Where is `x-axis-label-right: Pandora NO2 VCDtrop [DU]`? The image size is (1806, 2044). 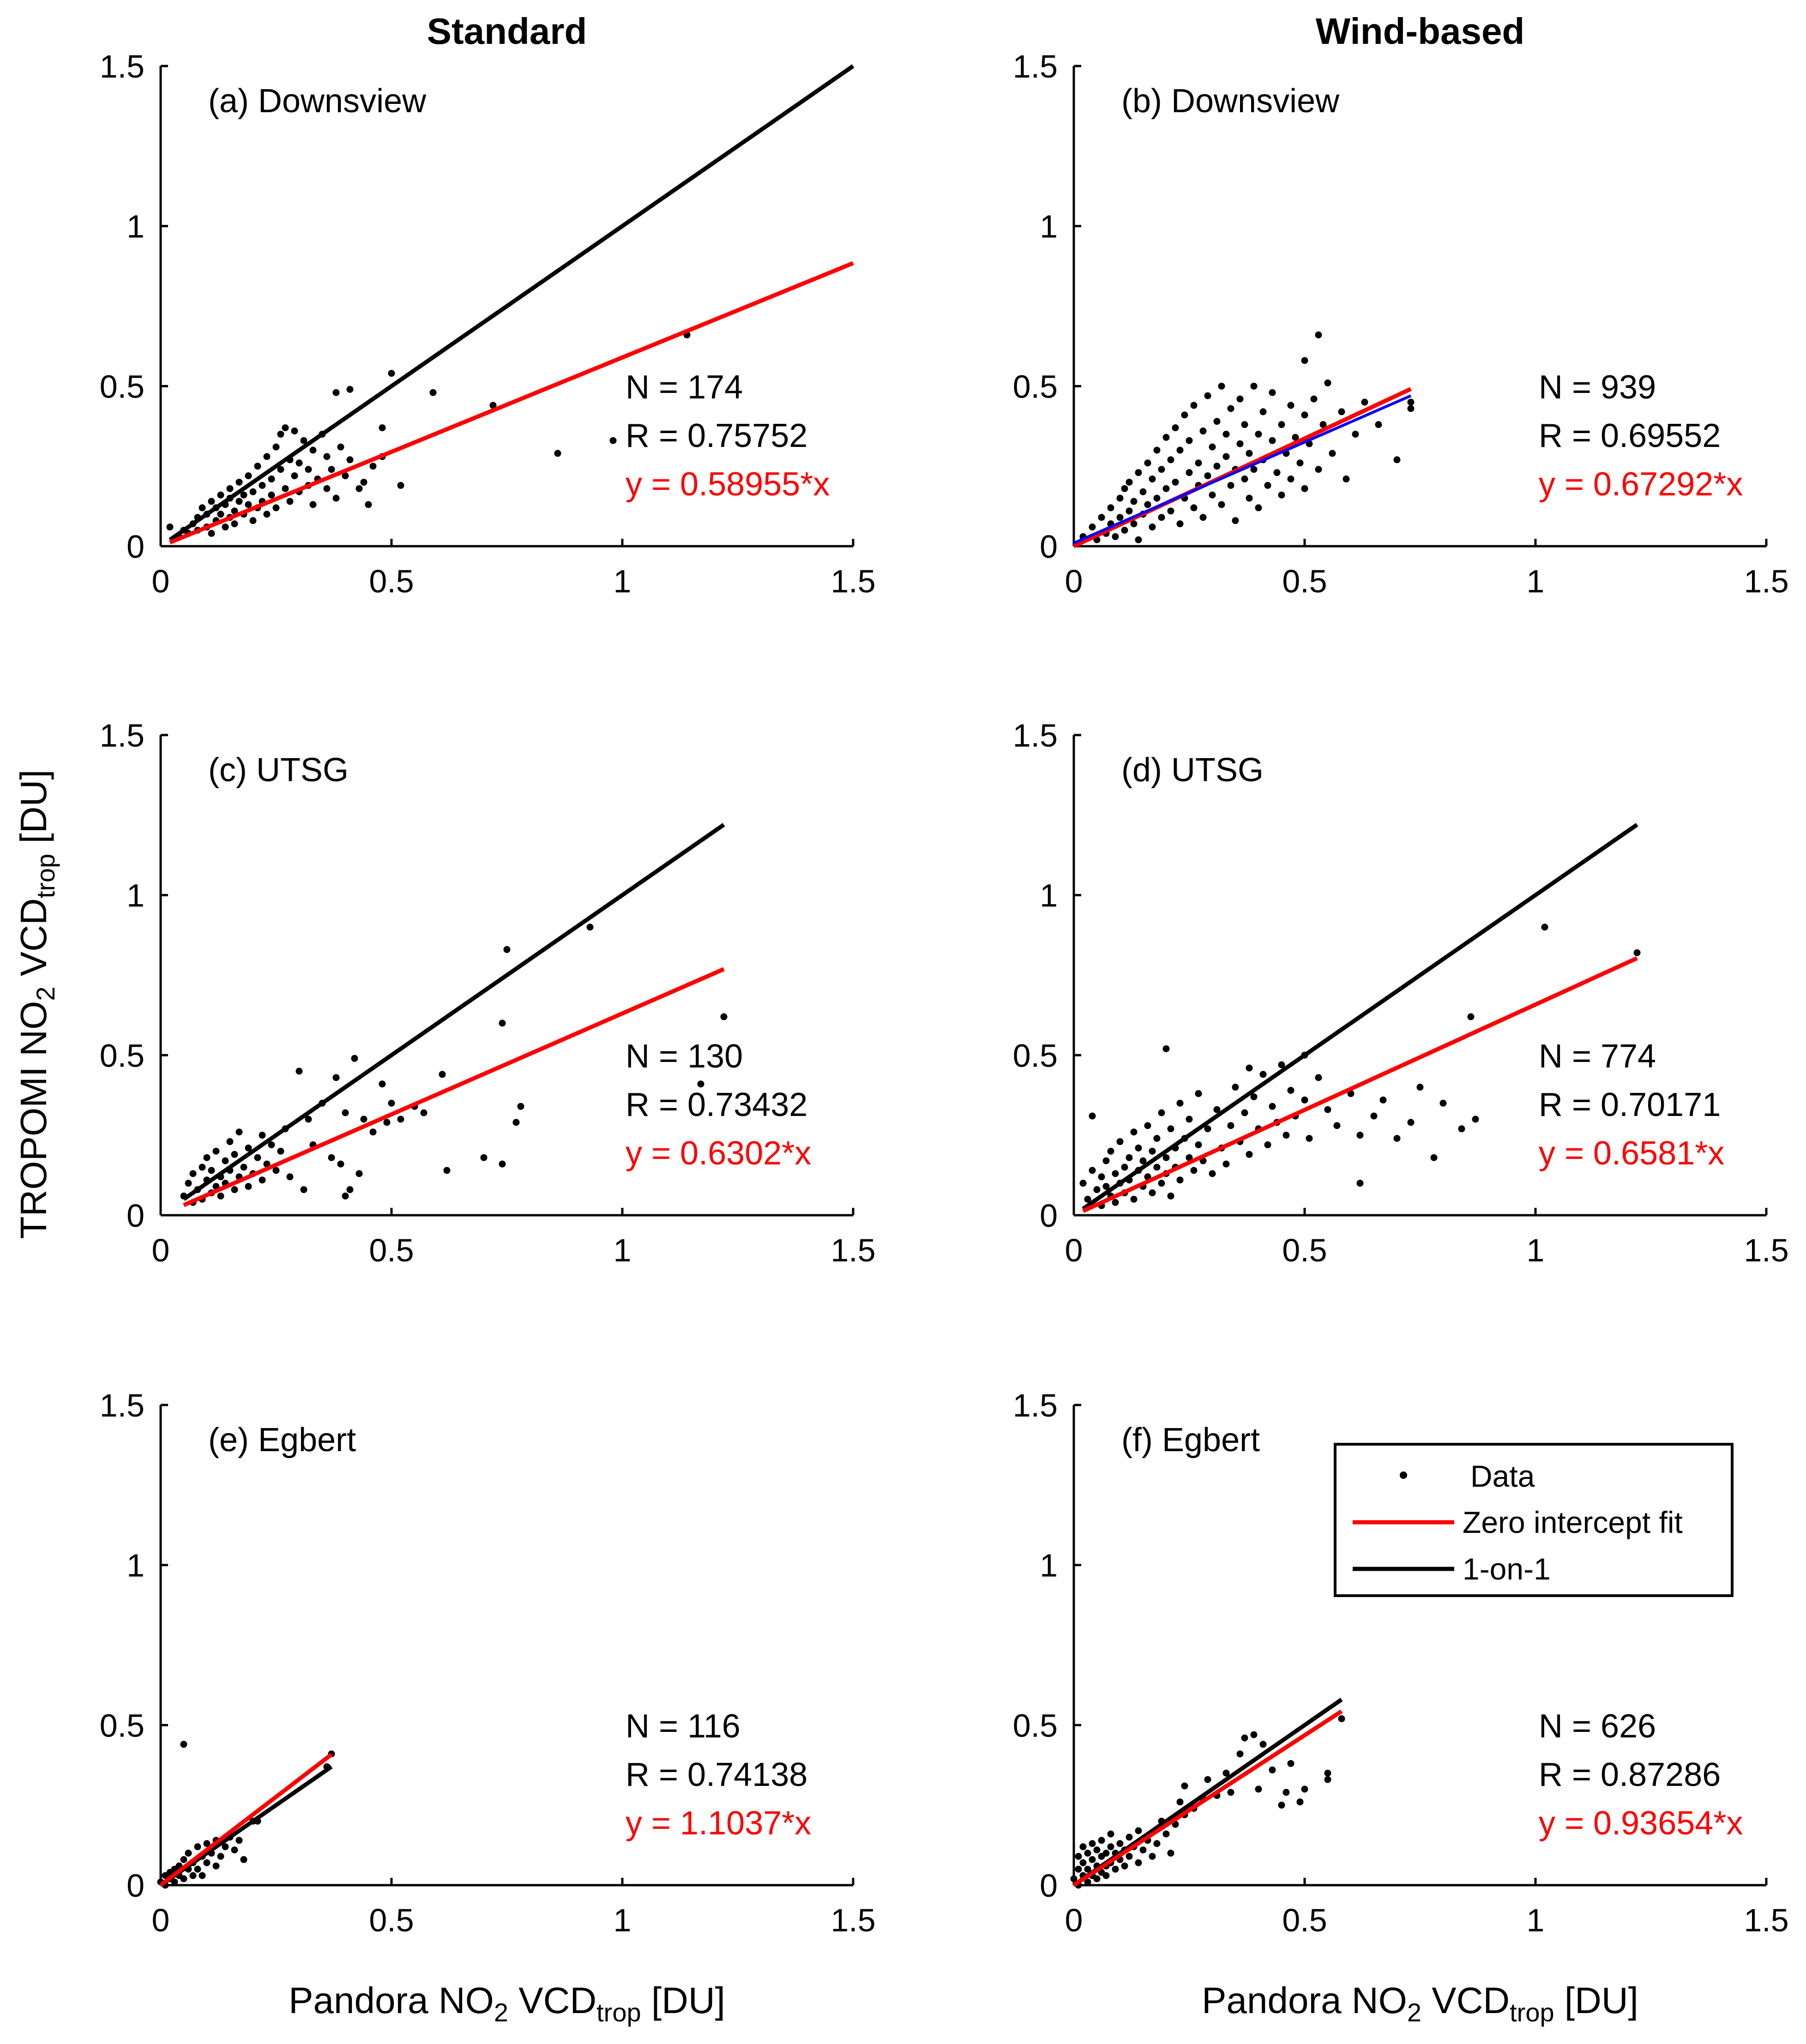 x-axis-label-right: Pandora NO2 VCDtrop [DU] is located at coordinates (1420, 2004).